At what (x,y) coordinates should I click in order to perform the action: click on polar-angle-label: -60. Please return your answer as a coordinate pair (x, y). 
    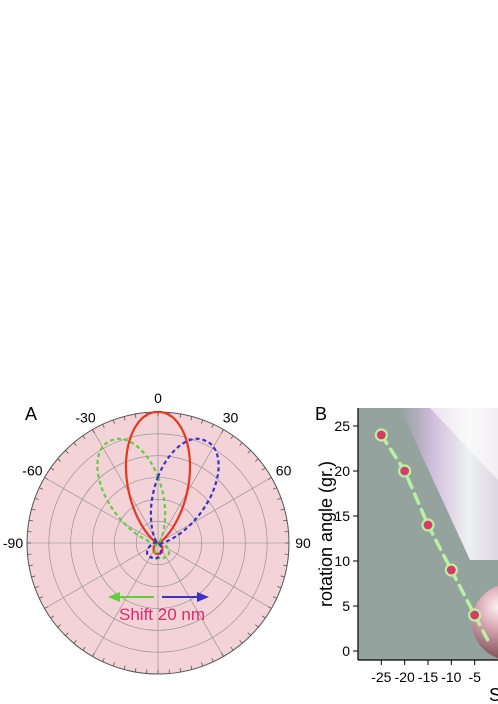
    Looking at the image, I should click on (32, 471).